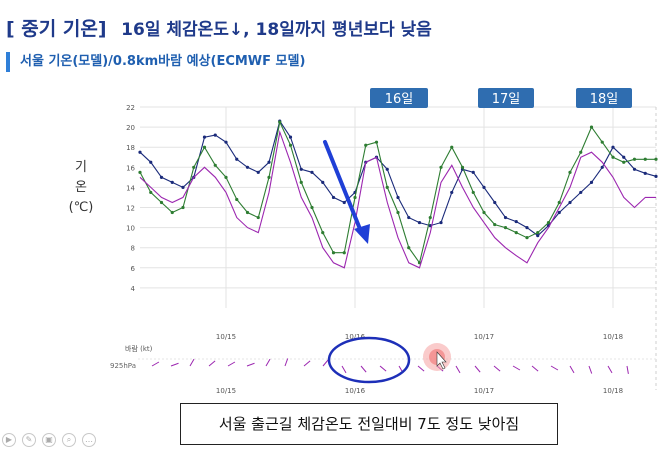 The image size is (667, 471). Describe the element at coordinates (306, 27) in the screenshot. I see `page-title: [ 중기 기온] 16일 체감온도↓, 18일까지 평년보다 낮음` at that location.